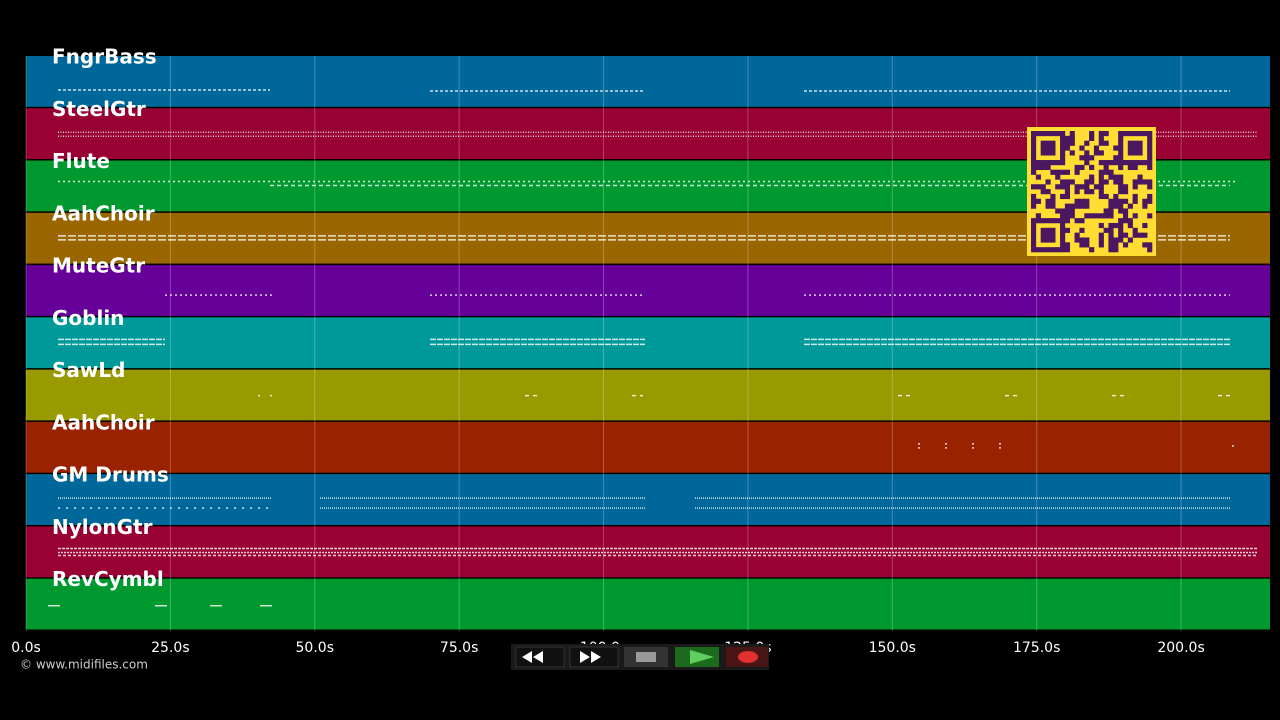 This screenshot has height=720, width=1280. Describe the element at coordinates (540, 657) in the screenshot. I see `rewind-button` at that location.